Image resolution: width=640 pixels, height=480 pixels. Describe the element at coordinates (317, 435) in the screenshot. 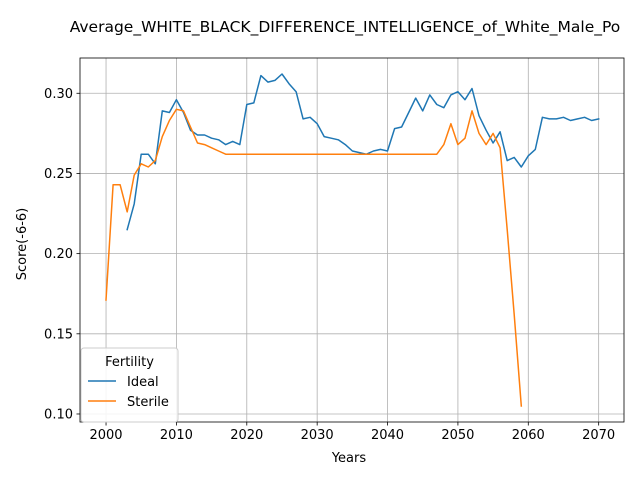

I see `x-tick-label: 2030` at that location.